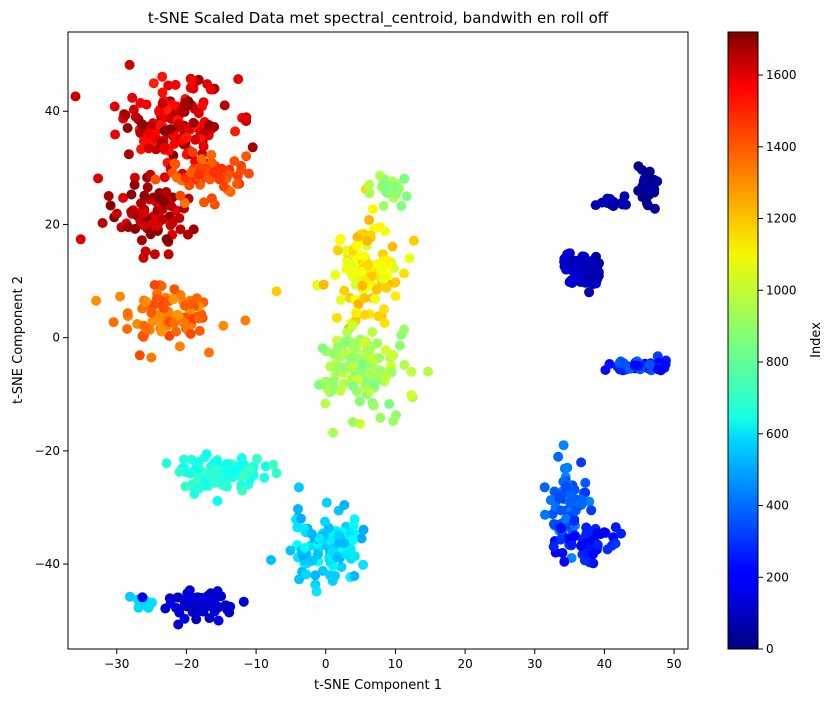 Image resolution: width=832 pixels, height=701 pixels. I want to click on colorbar-tick-label: 400, so click(777, 506).